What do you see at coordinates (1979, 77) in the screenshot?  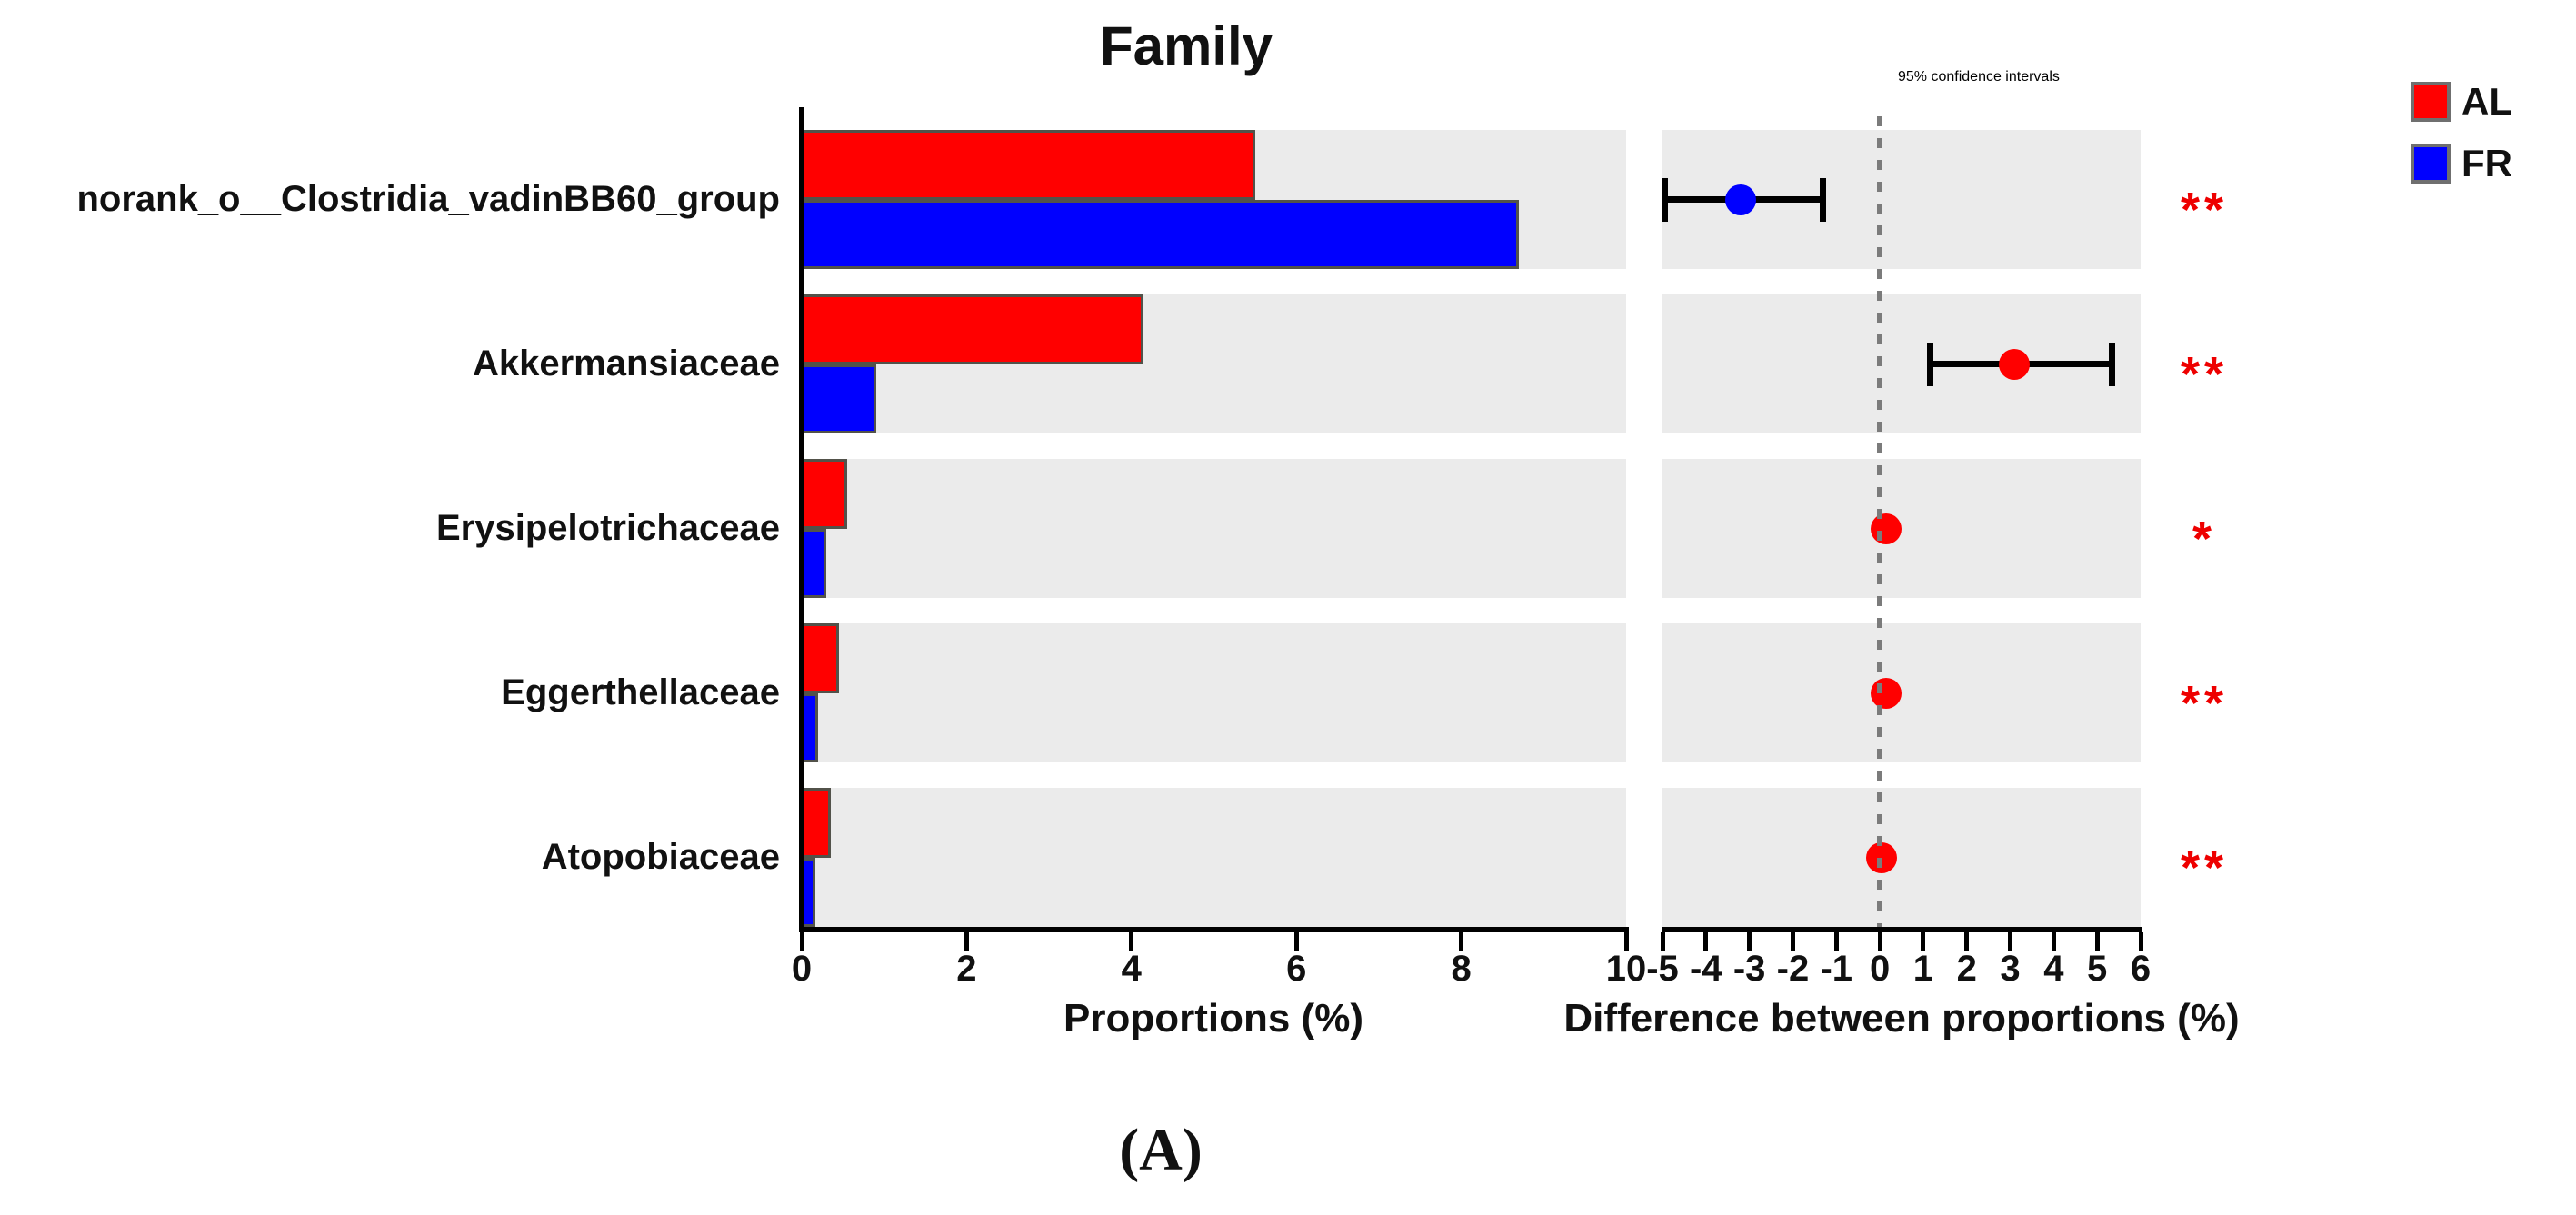 I see `ci-panel-title: 95% confidence intervals` at bounding box center [1979, 77].